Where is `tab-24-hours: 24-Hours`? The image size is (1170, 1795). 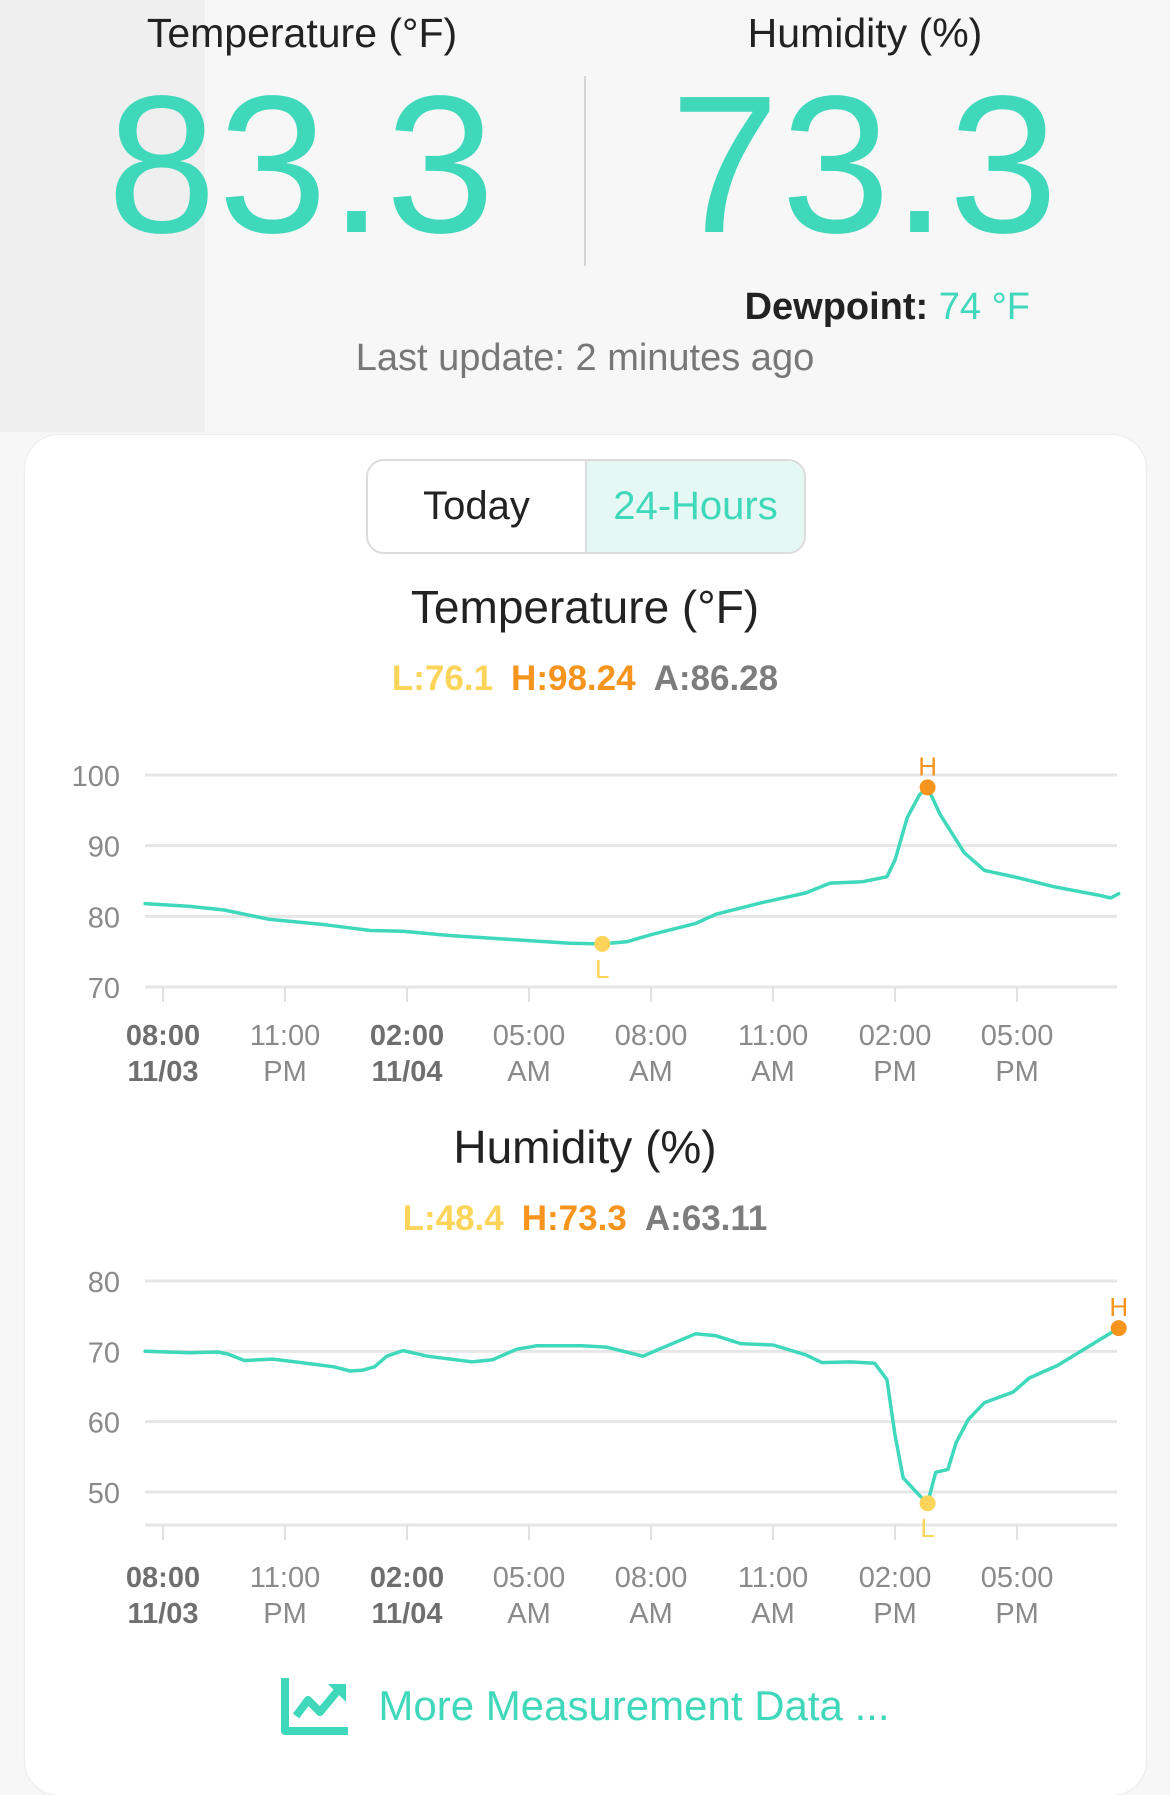
tab-24-hours: 24-Hours is located at coordinates (695, 506).